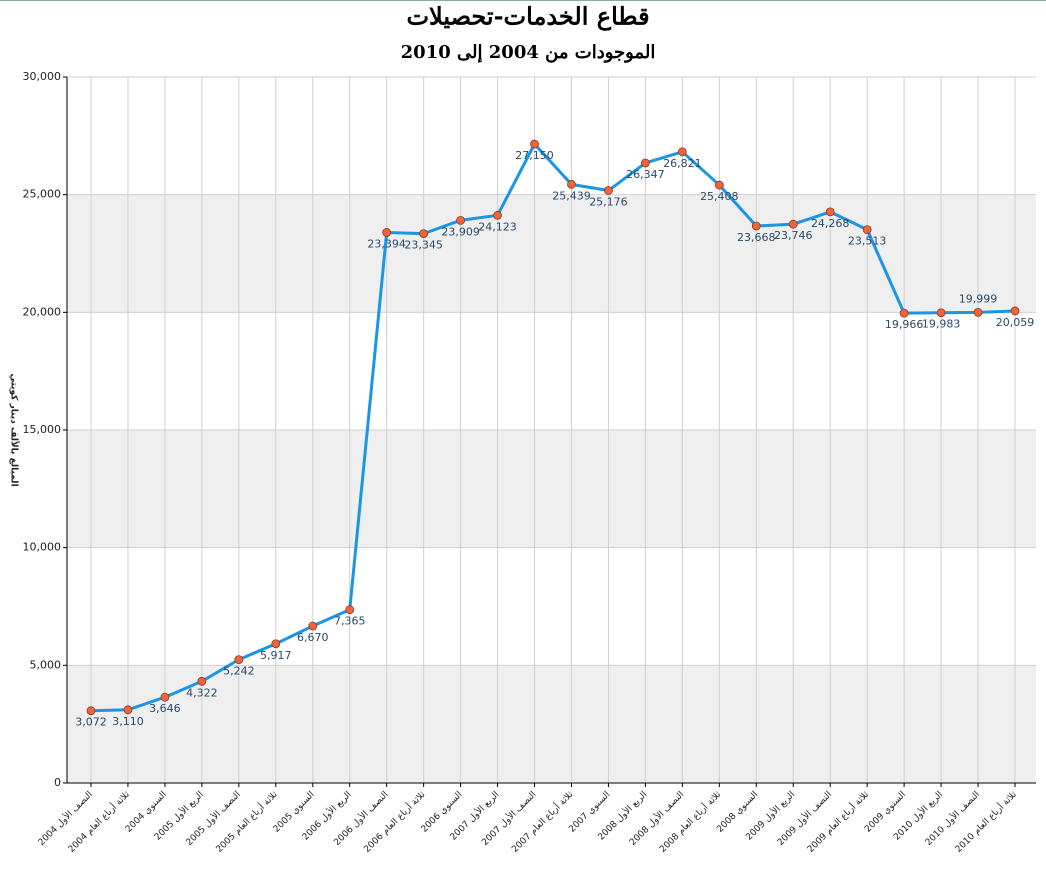 The image size is (1046, 870). What do you see at coordinates (350, 621) in the screenshot?
I see `data-label: 7,365` at bounding box center [350, 621].